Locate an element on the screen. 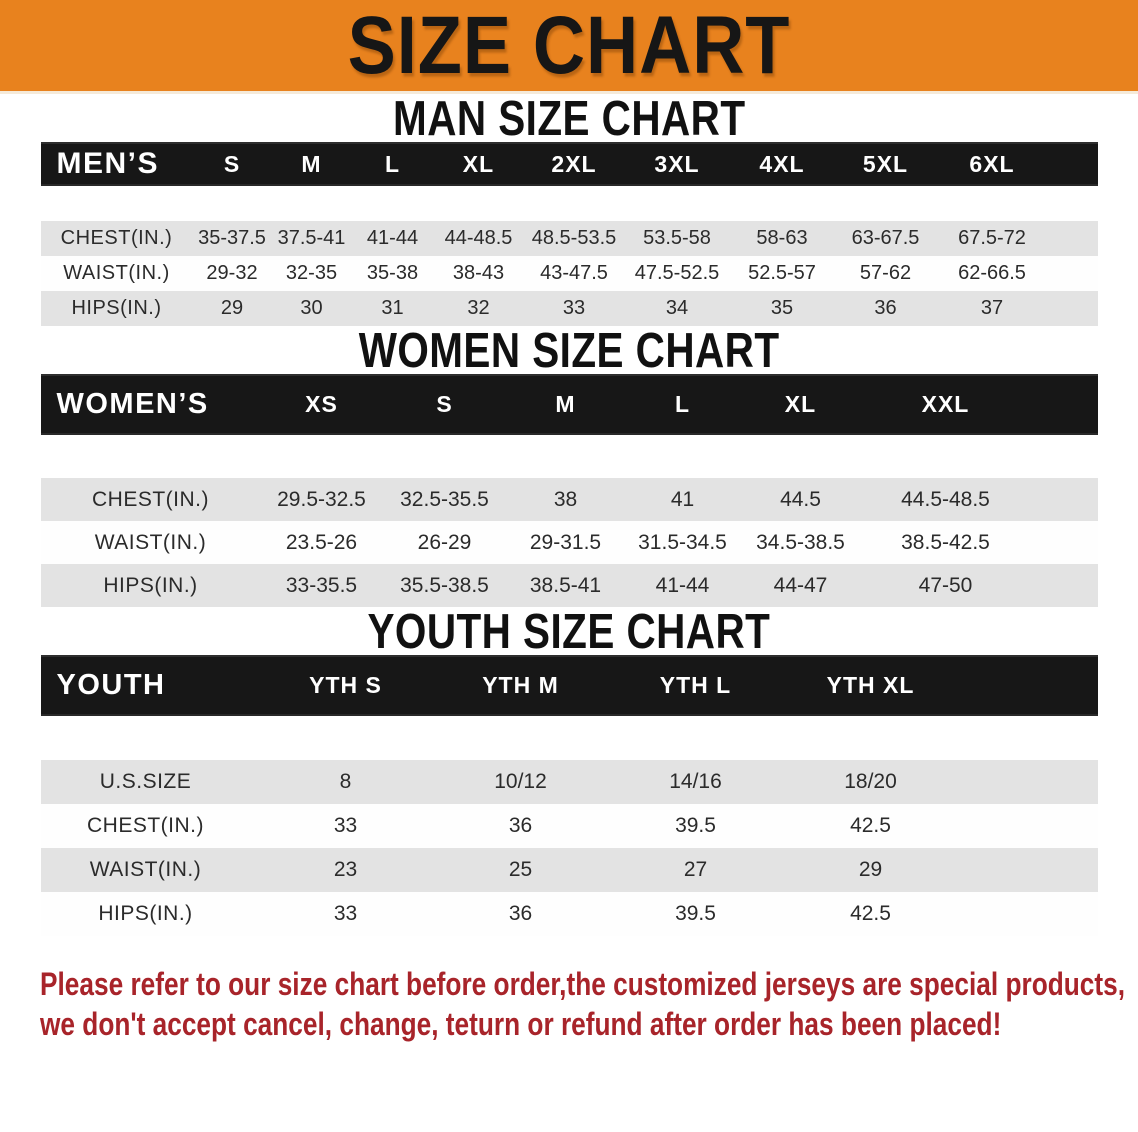  size-cell: 29-32 is located at coordinates (232, 273).